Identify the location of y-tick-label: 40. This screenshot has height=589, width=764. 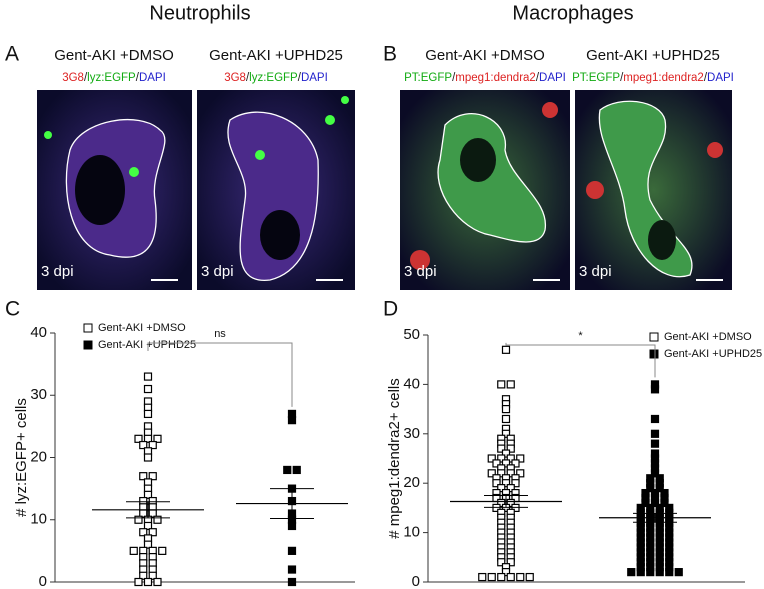
(38, 332).